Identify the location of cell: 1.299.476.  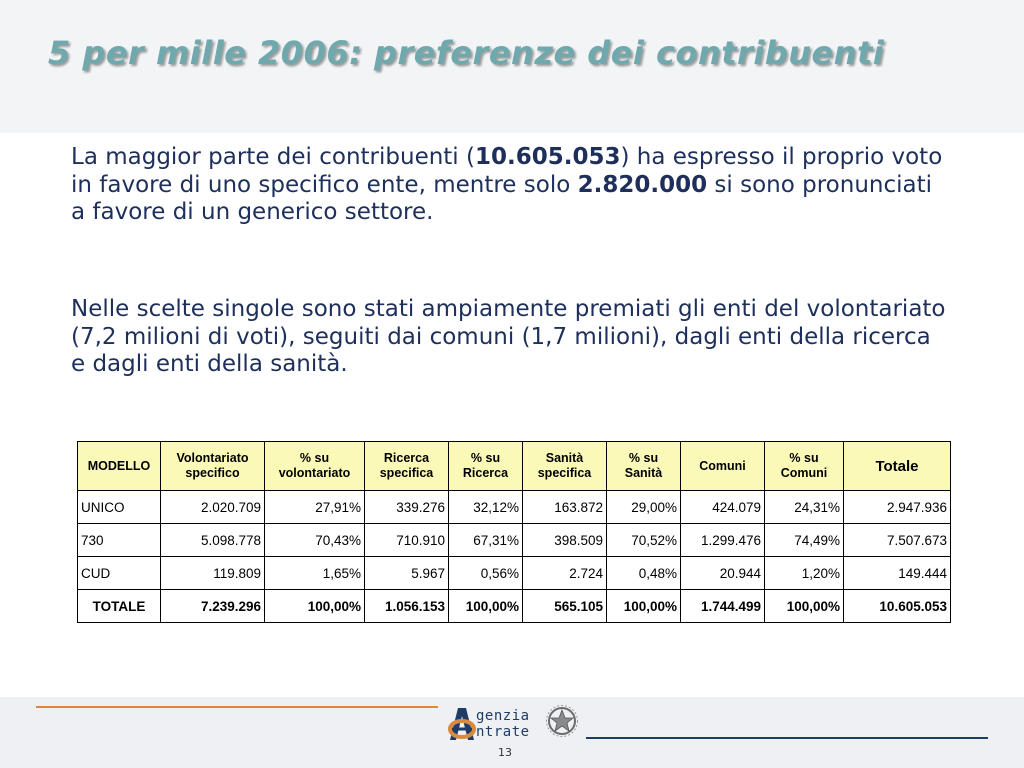
(722, 540).